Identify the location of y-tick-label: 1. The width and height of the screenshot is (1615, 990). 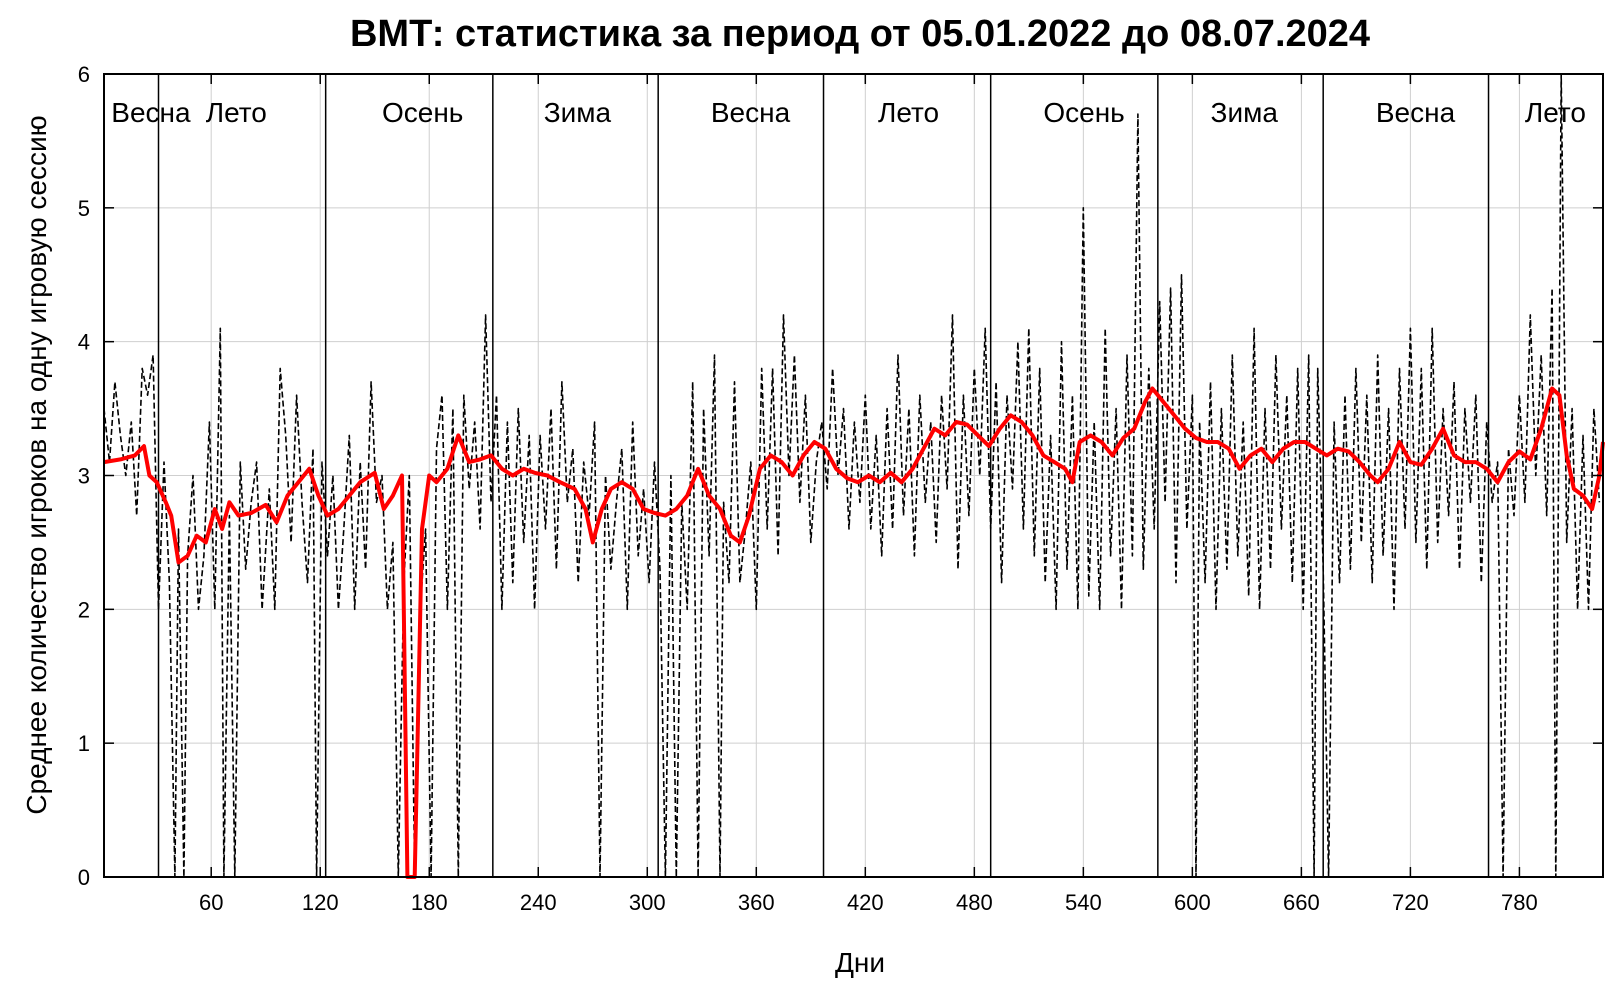
(84, 743).